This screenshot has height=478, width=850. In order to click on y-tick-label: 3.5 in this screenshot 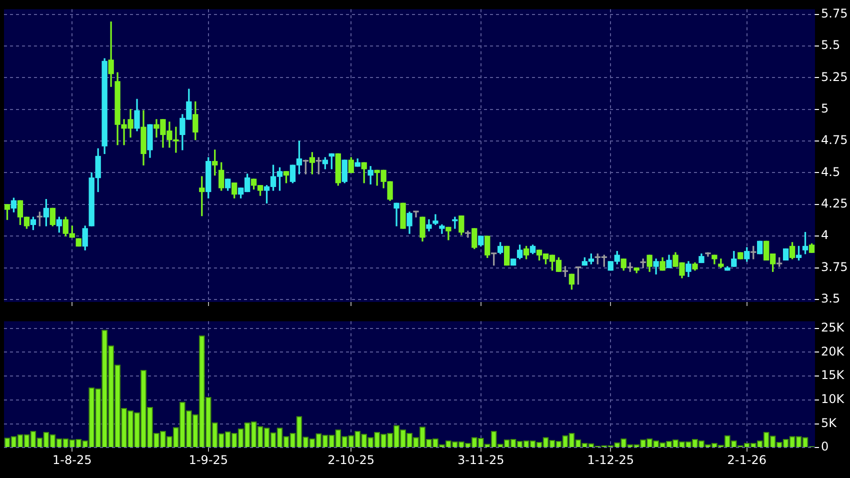, I will do `click(830, 299)`.